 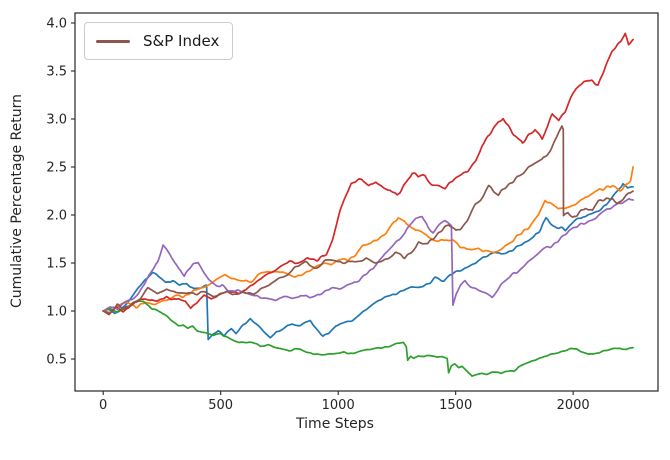 I want to click on y-axis-label: Cumulative Percentage Return, so click(x=17, y=201).